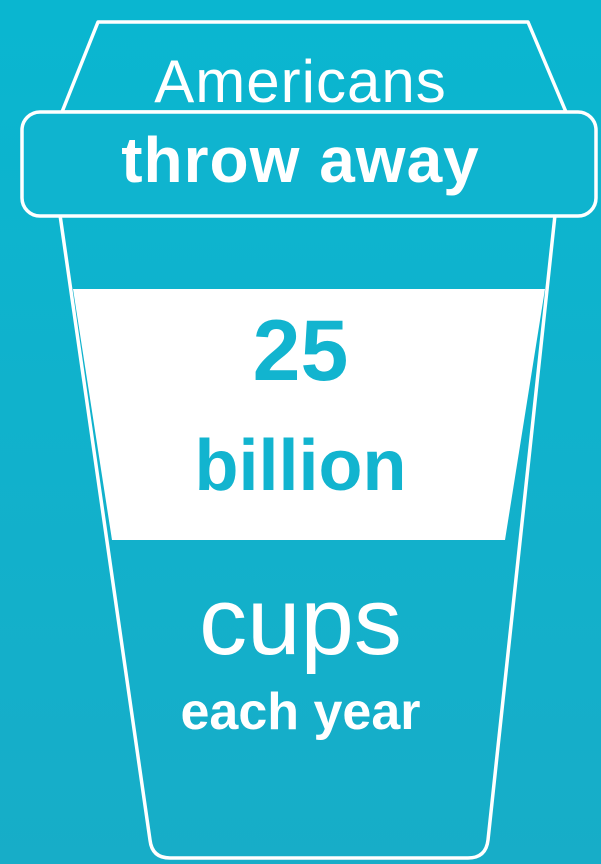  Describe the element at coordinates (300, 466) in the screenshot. I see `band-unit: billion` at that location.